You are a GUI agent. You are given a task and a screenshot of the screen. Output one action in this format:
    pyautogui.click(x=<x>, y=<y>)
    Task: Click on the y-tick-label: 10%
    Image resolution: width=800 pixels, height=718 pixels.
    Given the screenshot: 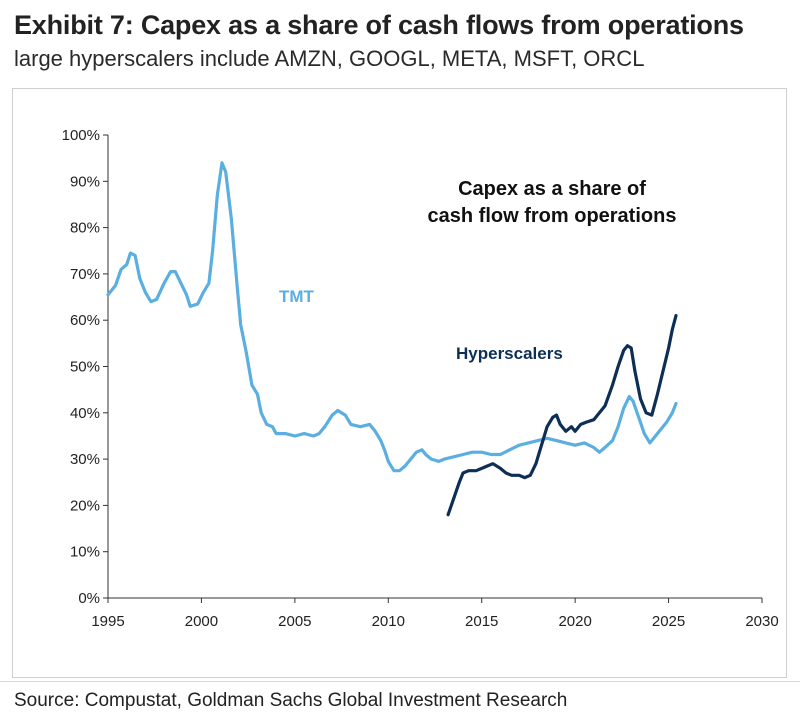 What is the action you would take?
    pyautogui.click(x=85, y=552)
    